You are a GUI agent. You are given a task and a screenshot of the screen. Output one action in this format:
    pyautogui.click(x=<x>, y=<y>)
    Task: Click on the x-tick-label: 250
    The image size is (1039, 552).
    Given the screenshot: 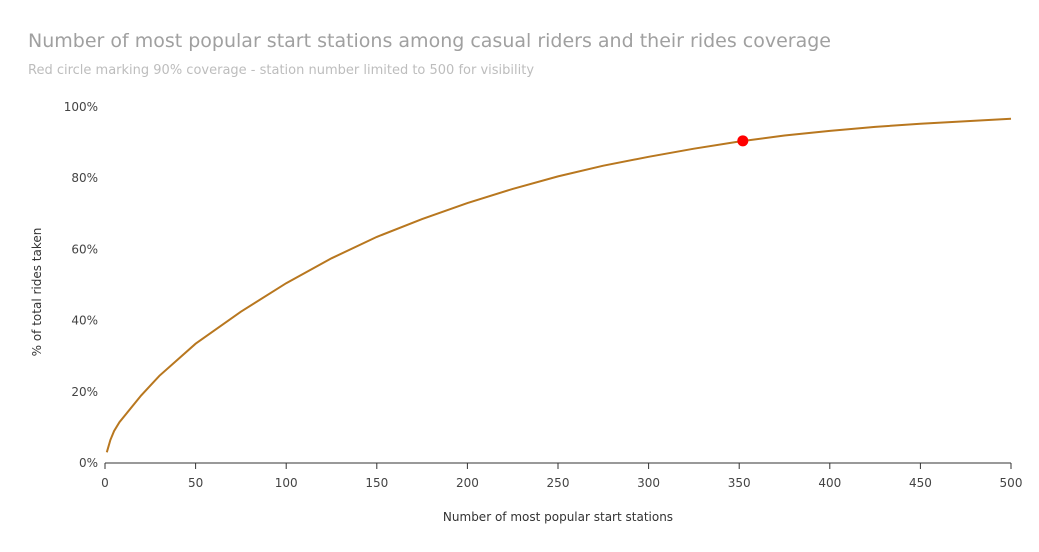 What is the action you would take?
    pyautogui.click(x=558, y=483)
    